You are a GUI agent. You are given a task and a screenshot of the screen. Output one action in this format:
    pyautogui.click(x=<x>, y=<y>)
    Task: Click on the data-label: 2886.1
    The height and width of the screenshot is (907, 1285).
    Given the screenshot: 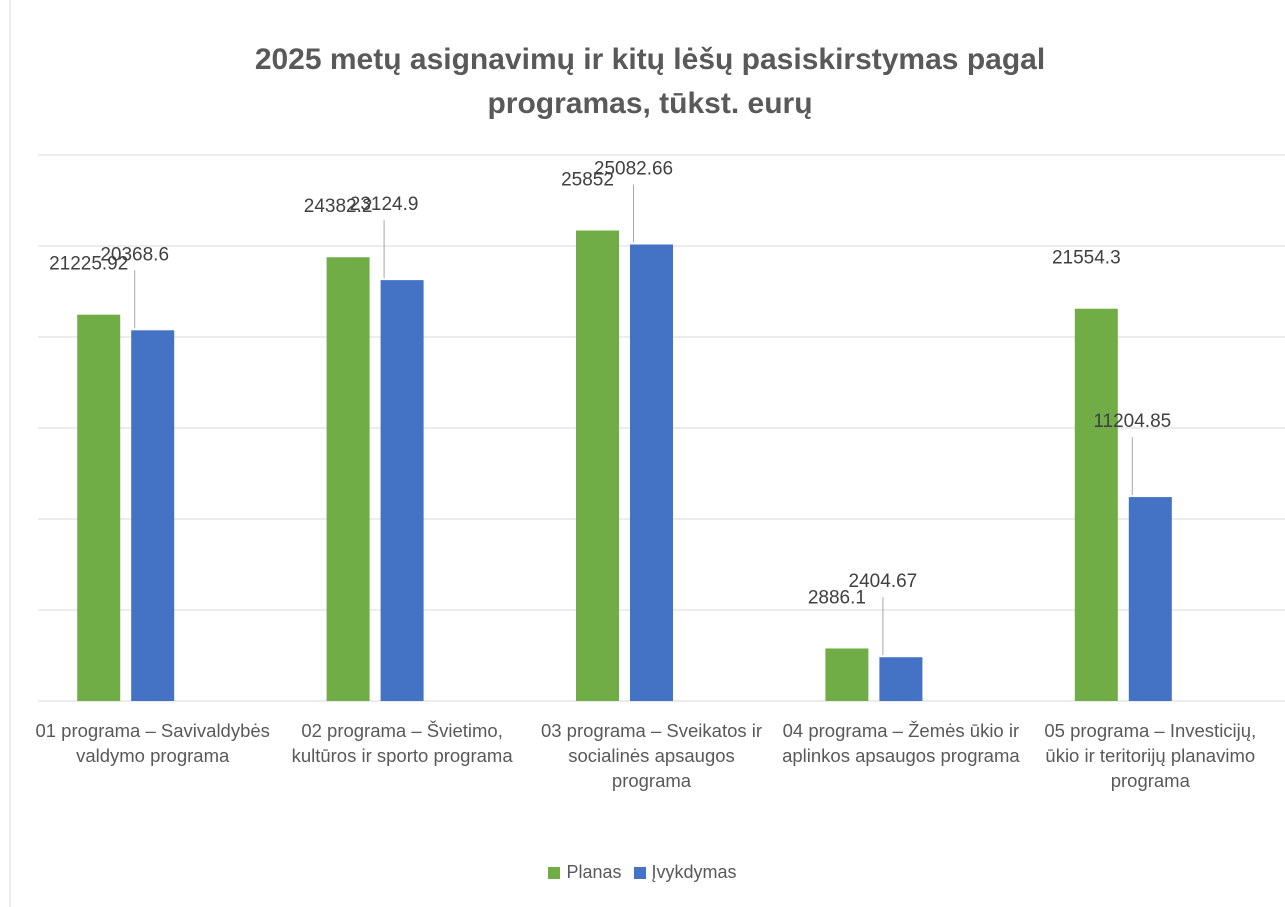 What is the action you would take?
    pyautogui.click(x=837, y=597)
    